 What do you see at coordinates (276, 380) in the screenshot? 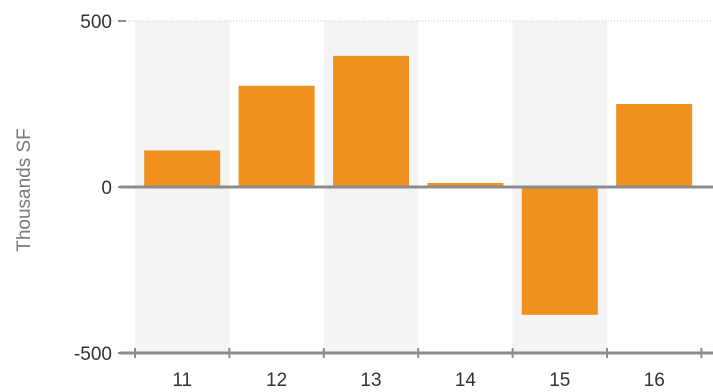
I see `x-tick-label-12: 12` at bounding box center [276, 380].